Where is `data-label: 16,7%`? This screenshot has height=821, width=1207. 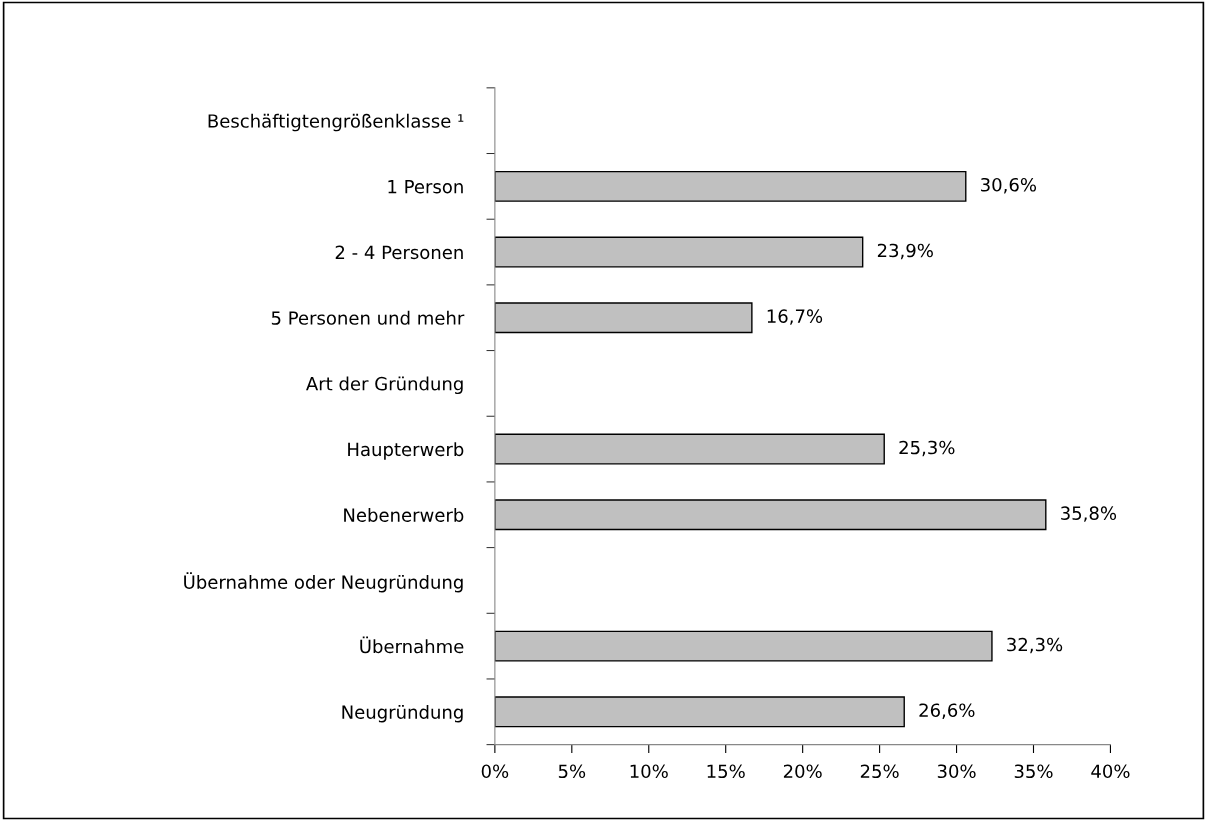 data-label: 16,7% is located at coordinates (795, 317).